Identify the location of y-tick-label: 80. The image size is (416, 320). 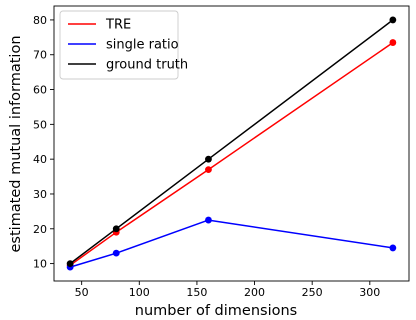
(40, 20).